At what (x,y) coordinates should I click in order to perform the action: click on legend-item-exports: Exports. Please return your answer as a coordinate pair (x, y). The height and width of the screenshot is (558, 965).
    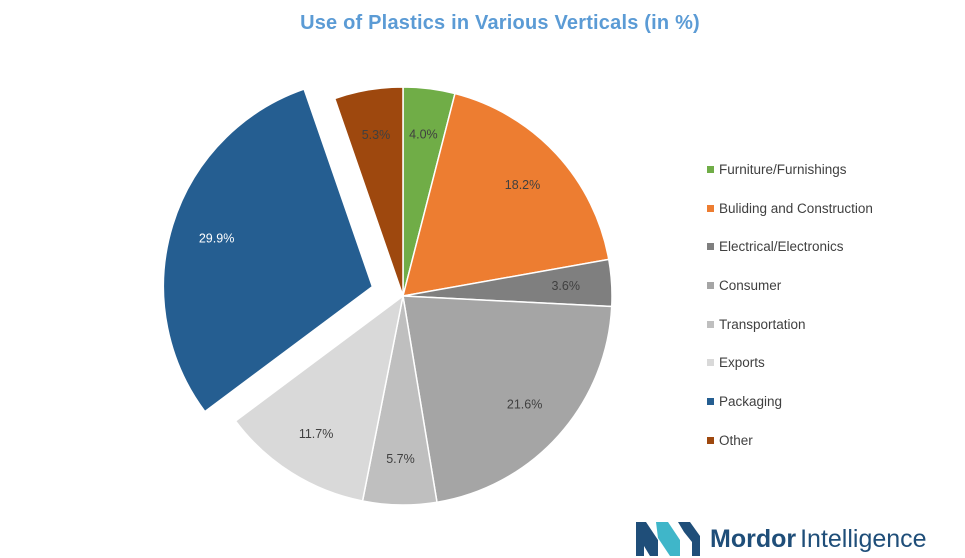
    Looking at the image, I should click on (790, 362).